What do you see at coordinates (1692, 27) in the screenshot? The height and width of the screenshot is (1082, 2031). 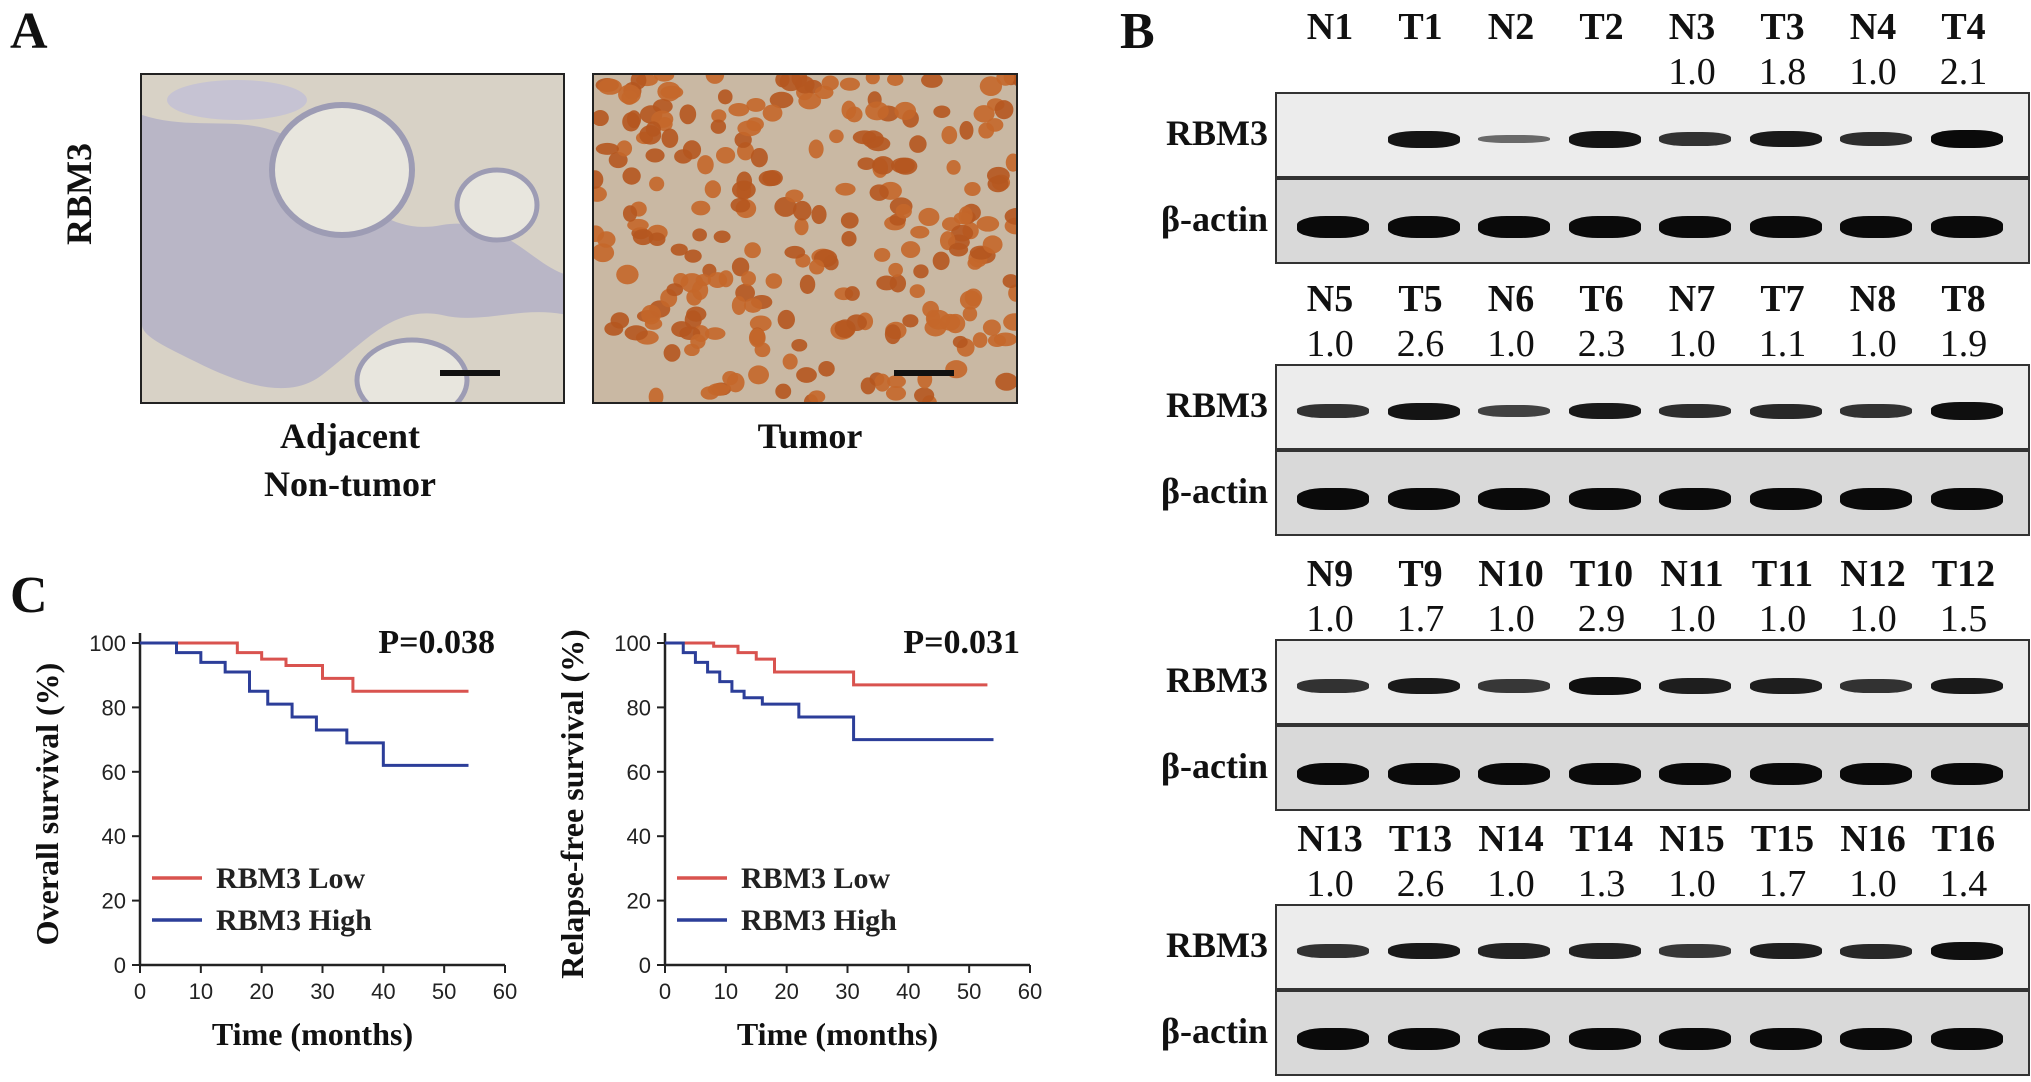 I see `lane-label: N3` at bounding box center [1692, 27].